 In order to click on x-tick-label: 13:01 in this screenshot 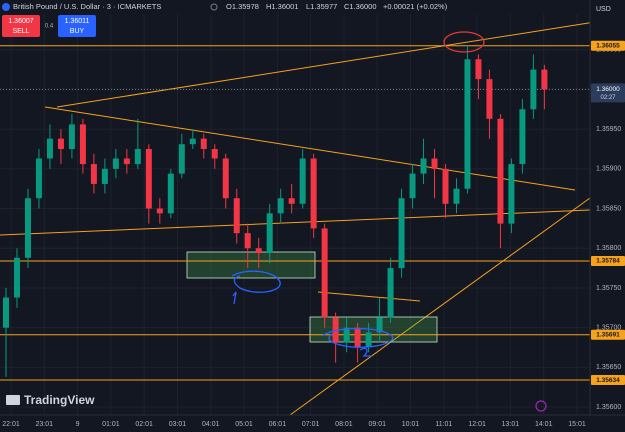, I will do `click(511, 424)`.